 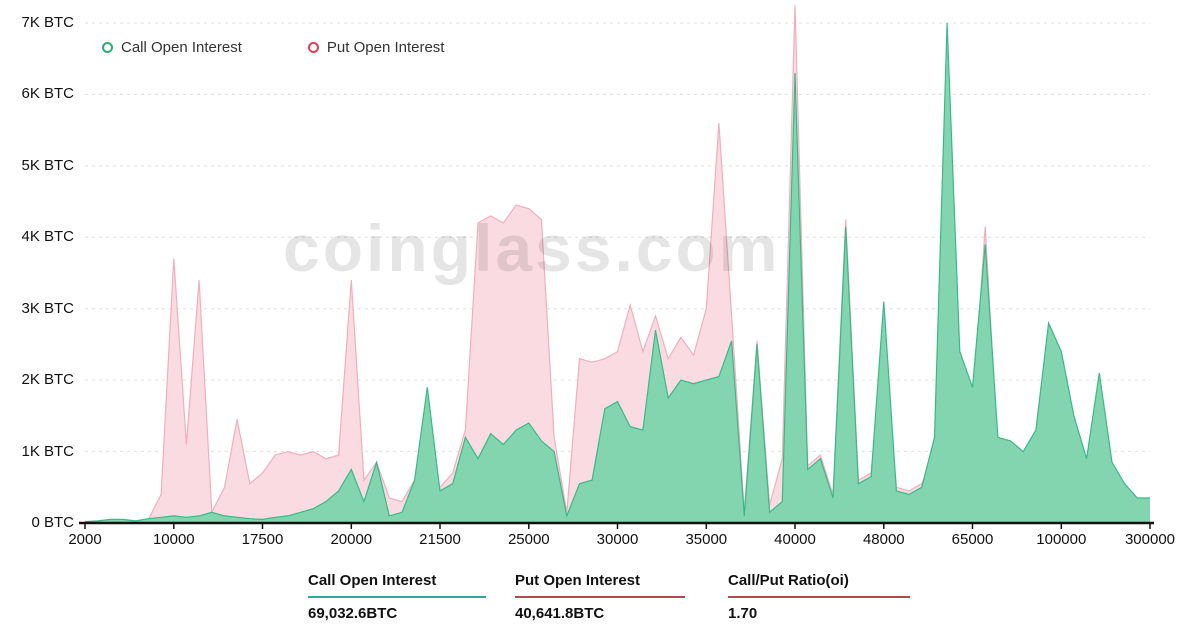 What do you see at coordinates (795, 539) in the screenshot?
I see `x-axis-label: 40000` at bounding box center [795, 539].